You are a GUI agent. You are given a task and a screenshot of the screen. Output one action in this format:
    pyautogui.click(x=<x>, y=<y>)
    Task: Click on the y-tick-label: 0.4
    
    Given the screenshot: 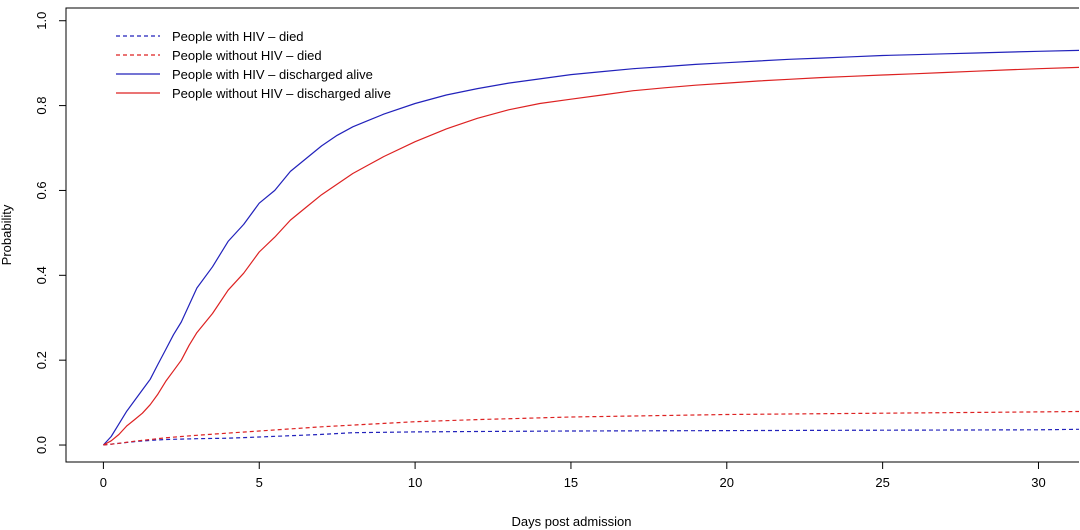 What is the action you would take?
    pyautogui.click(x=41, y=275)
    